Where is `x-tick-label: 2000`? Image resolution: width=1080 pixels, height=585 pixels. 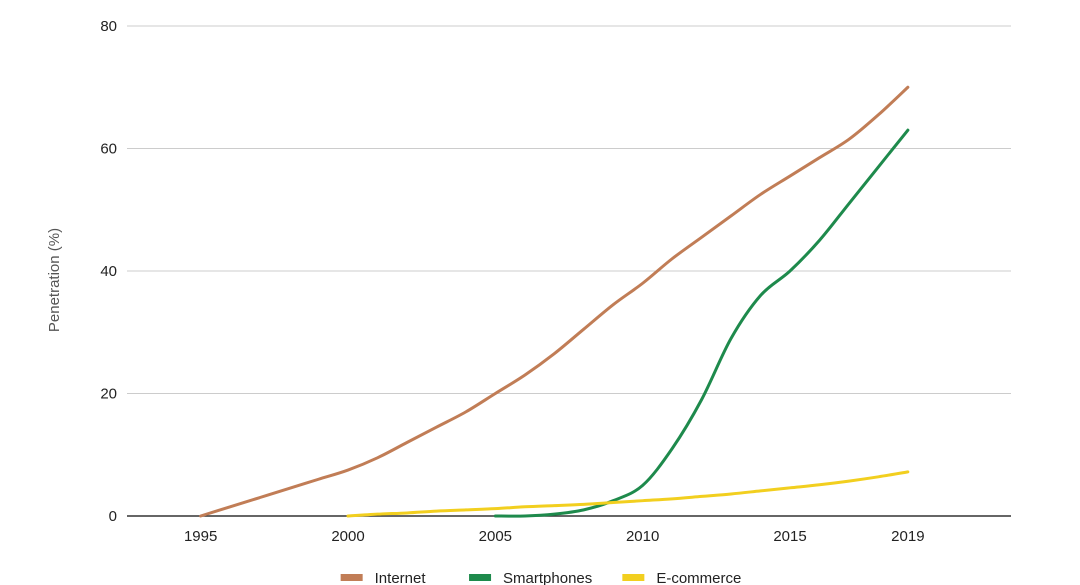
x-tick-label: 2000 is located at coordinates (347, 536).